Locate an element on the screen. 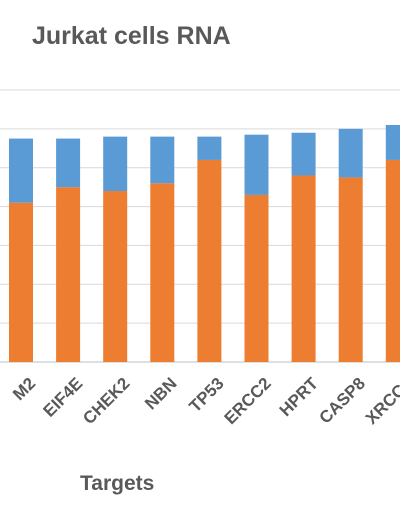  x-tick-label-atm2: M2 is located at coordinates (24, 389).